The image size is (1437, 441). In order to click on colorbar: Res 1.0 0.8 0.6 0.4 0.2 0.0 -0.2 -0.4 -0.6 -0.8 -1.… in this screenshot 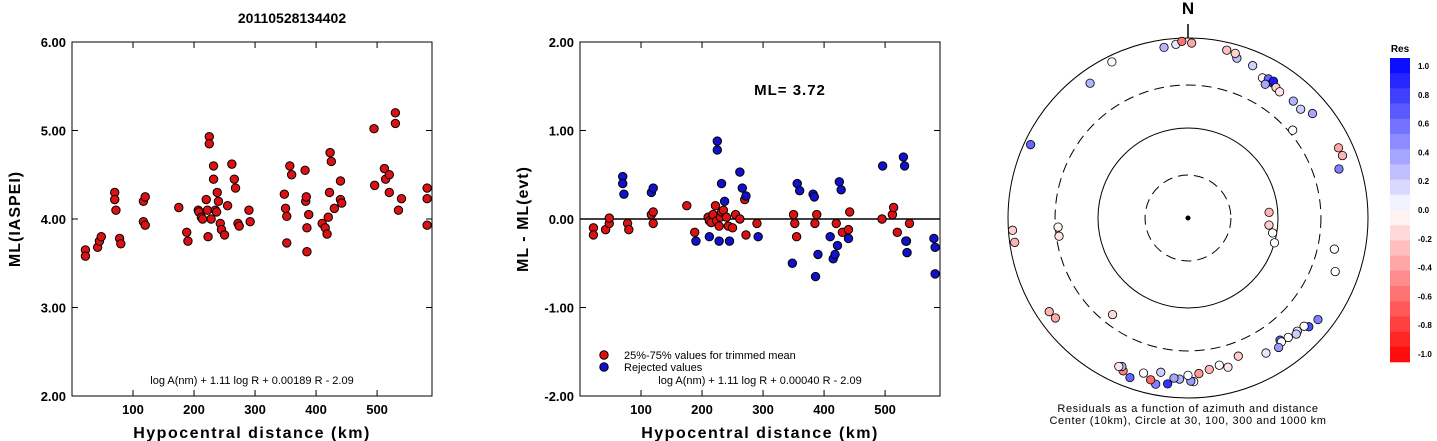, I will do `click(1411, 203)`.